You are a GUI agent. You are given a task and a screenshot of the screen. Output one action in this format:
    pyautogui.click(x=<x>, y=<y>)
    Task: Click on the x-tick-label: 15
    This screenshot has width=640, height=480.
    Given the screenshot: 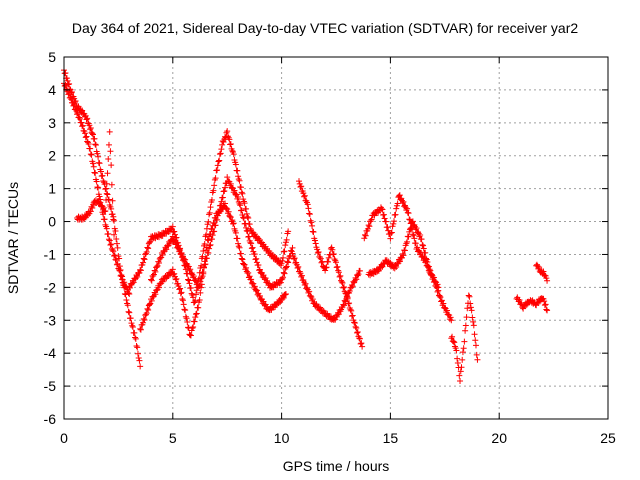 What is the action you would take?
    pyautogui.click(x=391, y=438)
    